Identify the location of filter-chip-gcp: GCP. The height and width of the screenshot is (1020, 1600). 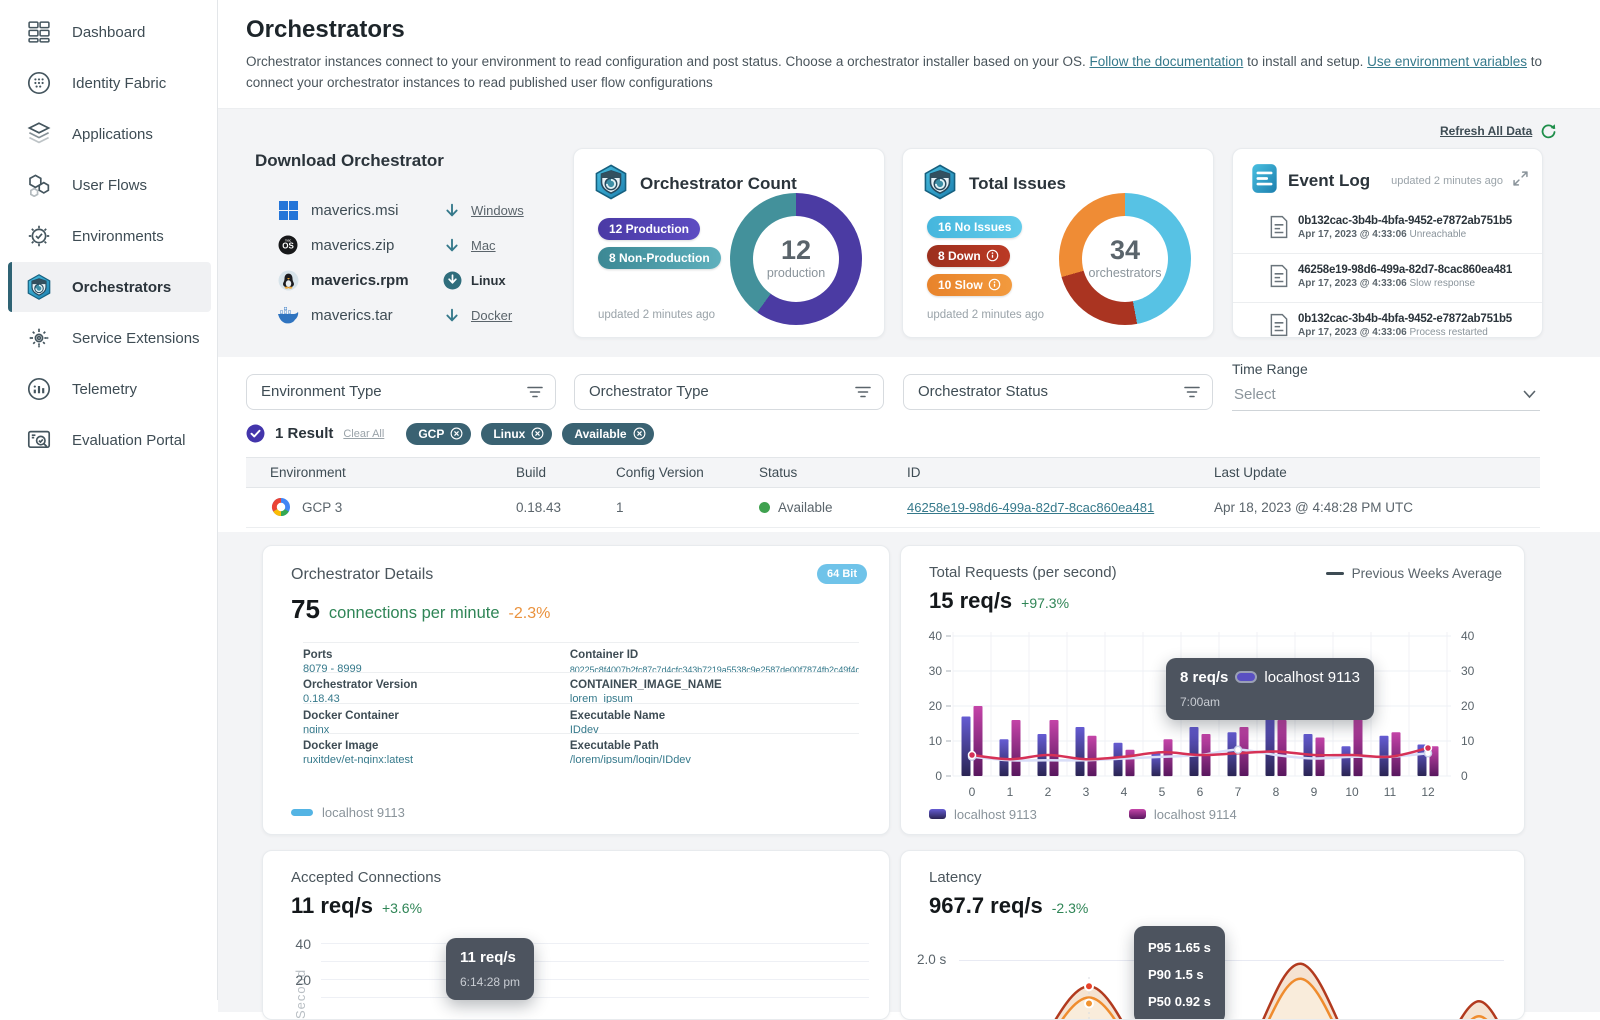
(439, 433).